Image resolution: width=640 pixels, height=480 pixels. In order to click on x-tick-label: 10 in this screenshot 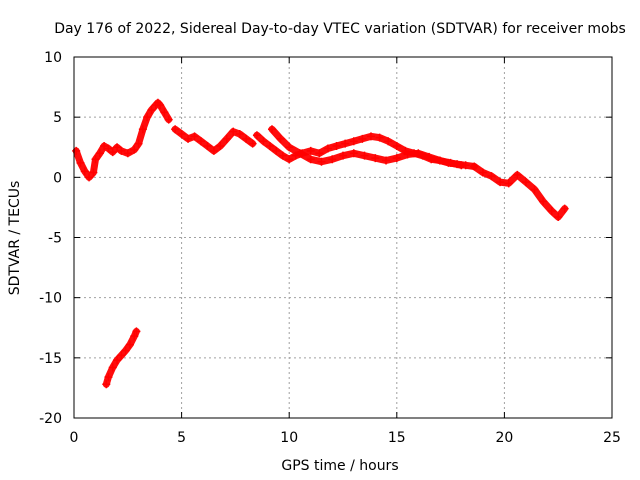, I will do `click(289, 438)`.